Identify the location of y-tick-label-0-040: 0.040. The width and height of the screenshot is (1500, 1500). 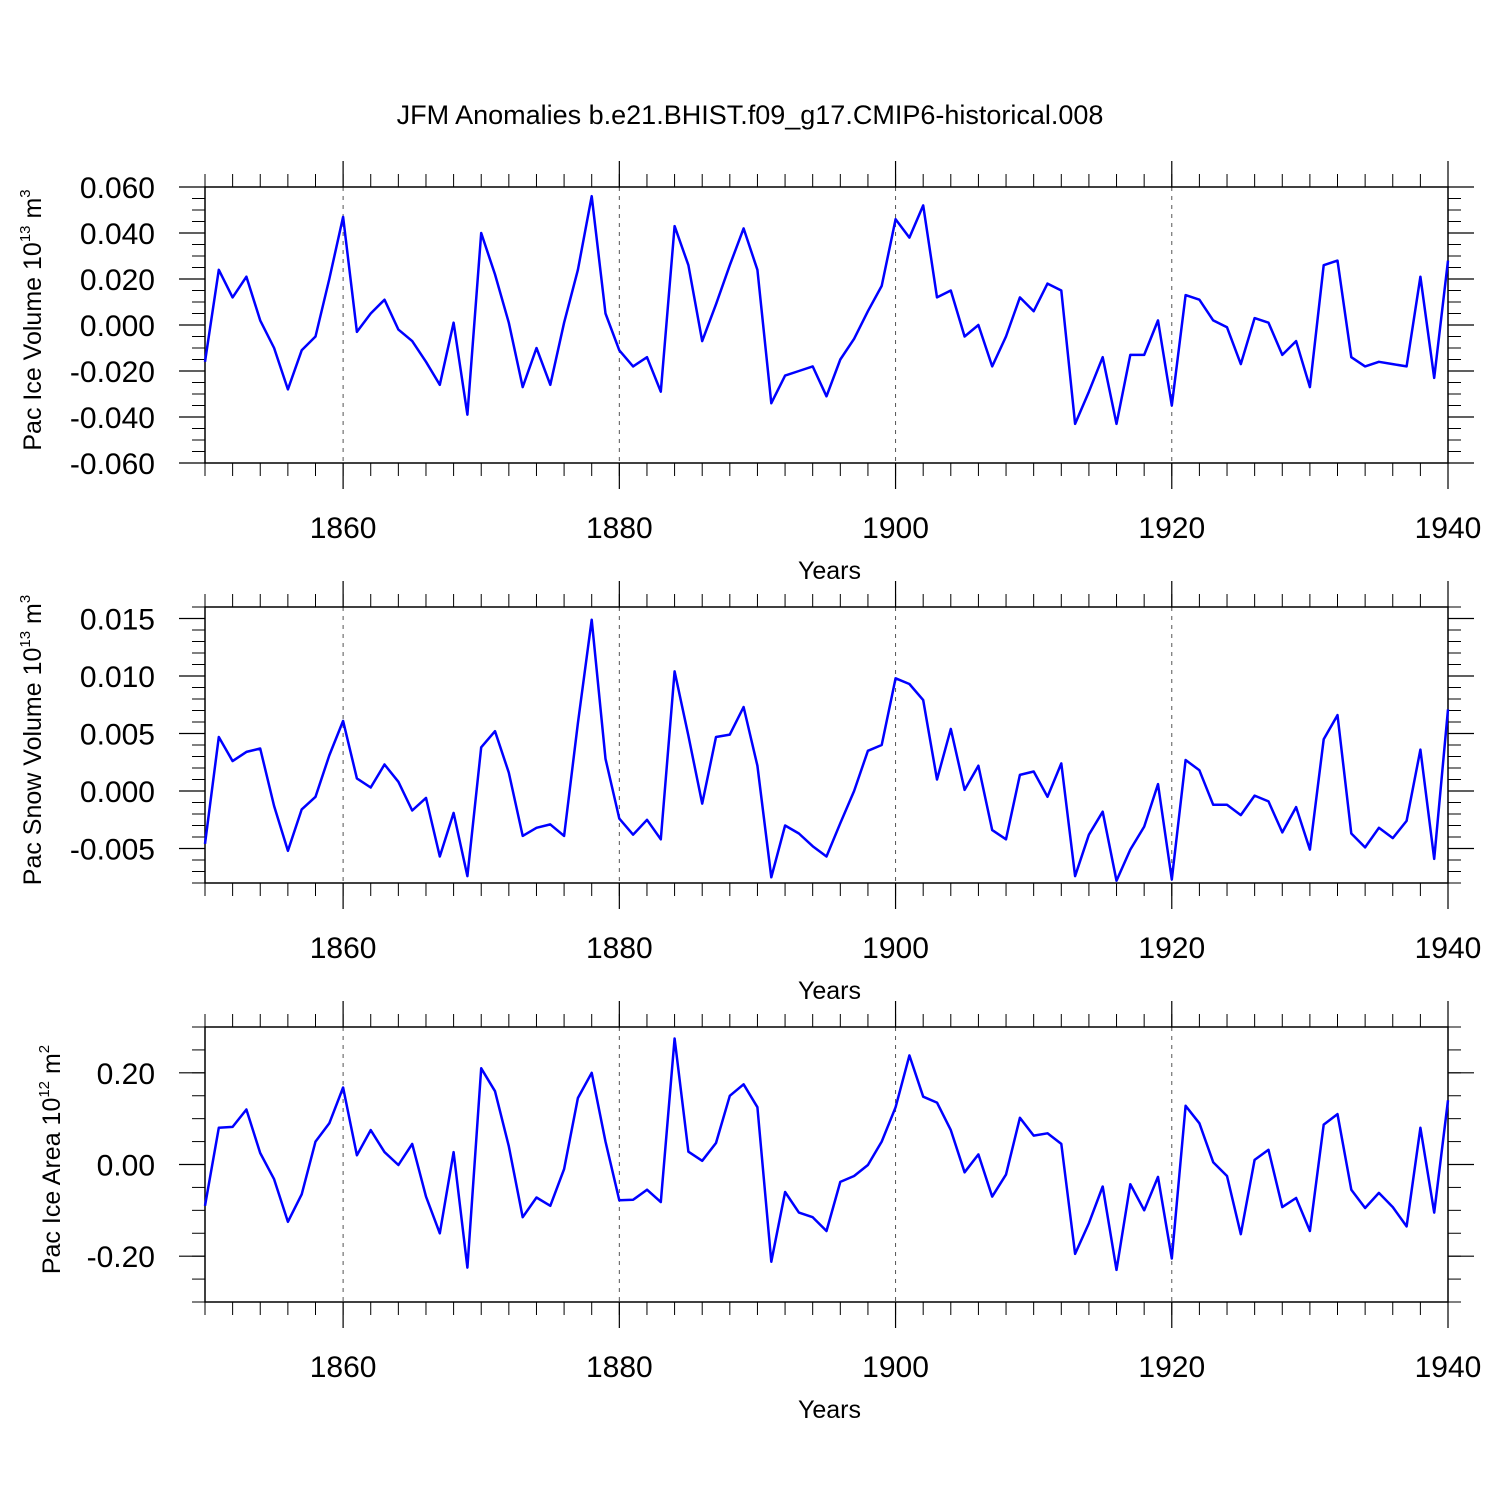
(117, 234).